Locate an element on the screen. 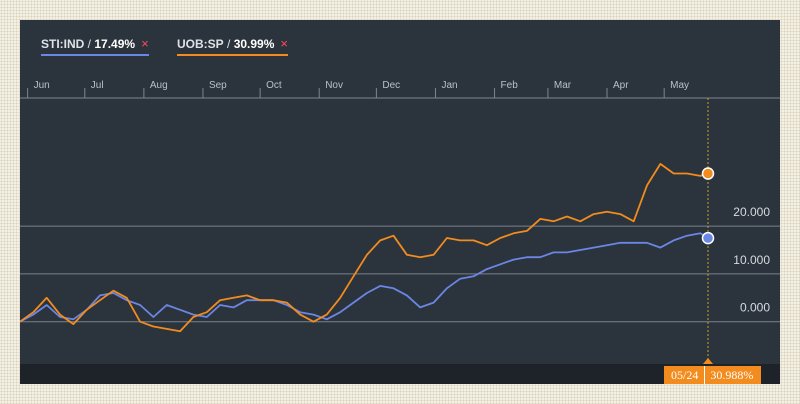 This screenshot has width=800, height=404. tooltip-value: 30.988% is located at coordinates (732, 375).